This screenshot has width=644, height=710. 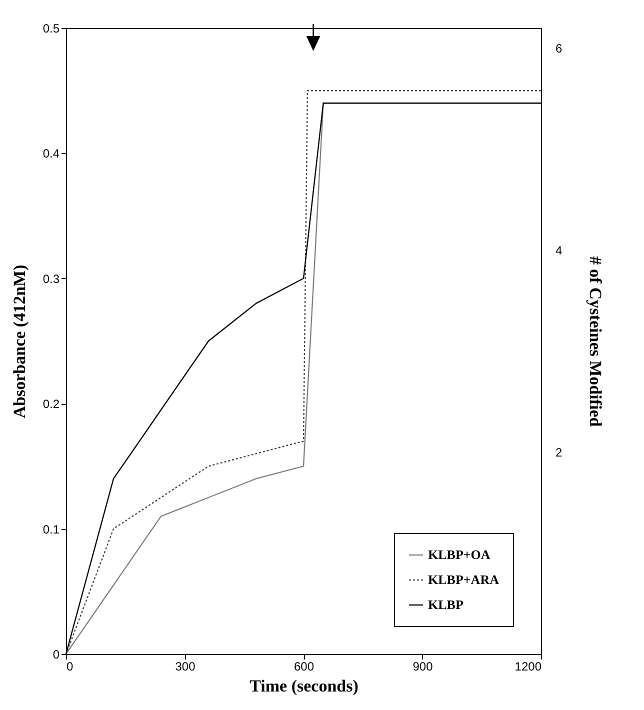 What do you see at coordinates (446, 604) in the screenshot?
I see `legend-label: KLBP` at bounding box center [446, 604].